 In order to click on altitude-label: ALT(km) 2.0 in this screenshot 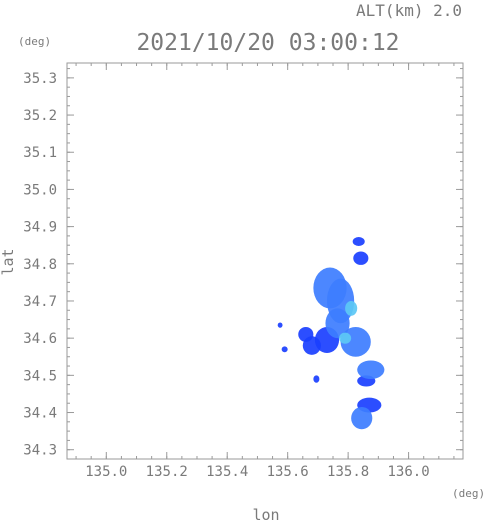, I will do `click(409, 10)`.